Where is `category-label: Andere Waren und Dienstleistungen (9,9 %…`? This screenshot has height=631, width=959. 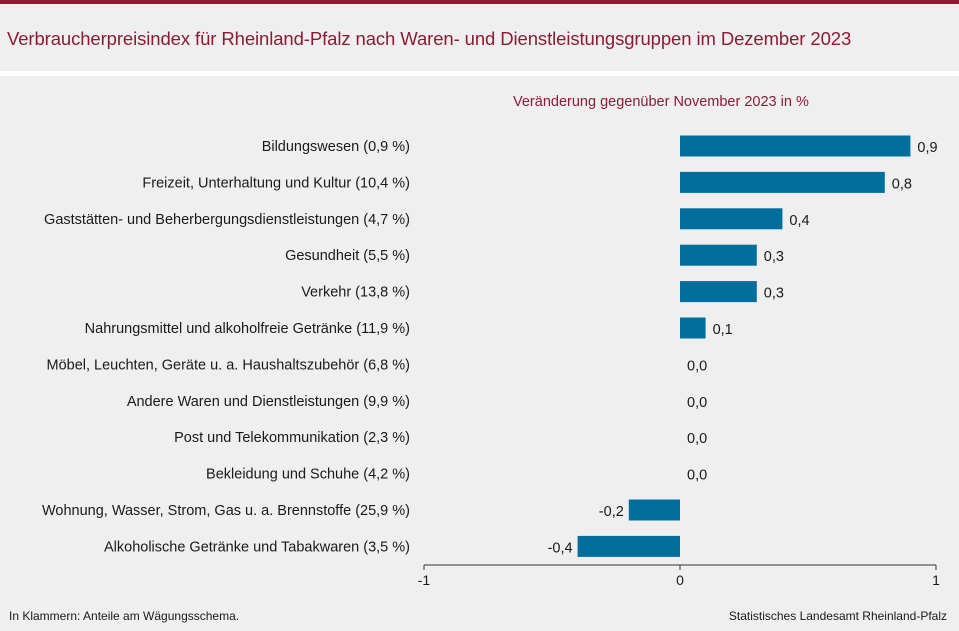 category-label: Andere Waren und Dienstleistungen (9,9 %… is located at coordinates (268, 402).